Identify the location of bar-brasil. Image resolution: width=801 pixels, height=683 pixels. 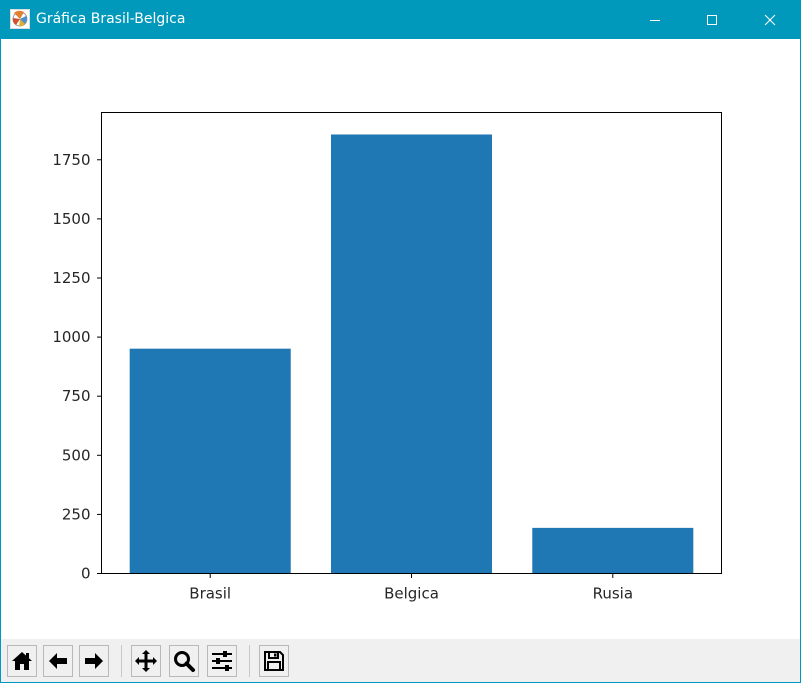
(210, 461).